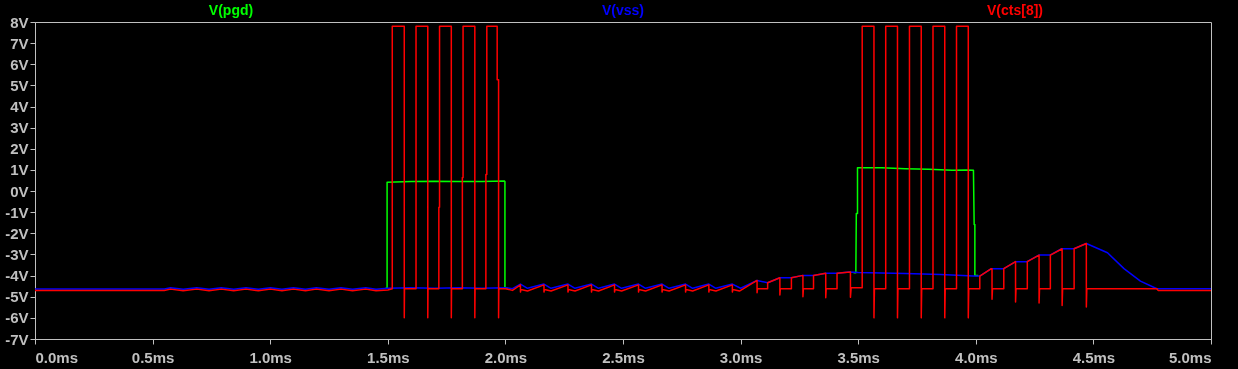  I want to click on y-tick-label: 4V, so click(19, 107).